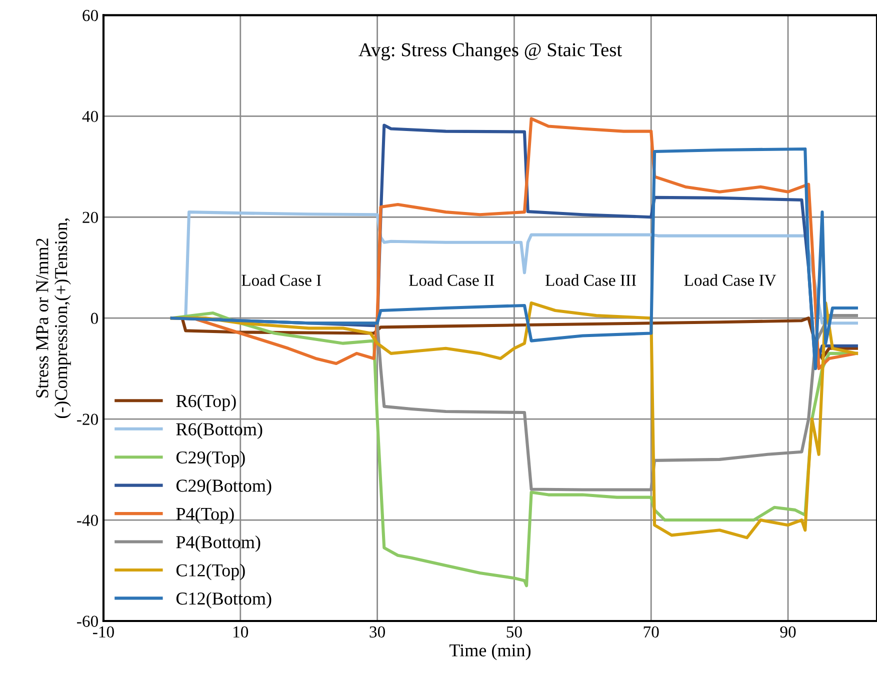  I want to click on legend-label: R6(Bottom), so click(219, 431).